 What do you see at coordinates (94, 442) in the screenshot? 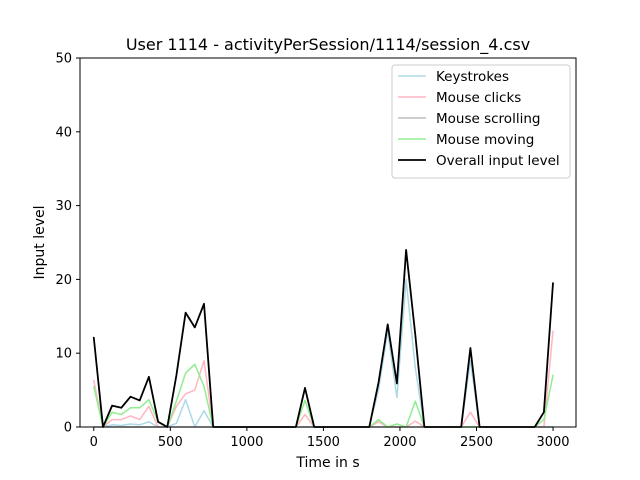
I see `x-tick-label: 0` at bounding box center [94, 442].